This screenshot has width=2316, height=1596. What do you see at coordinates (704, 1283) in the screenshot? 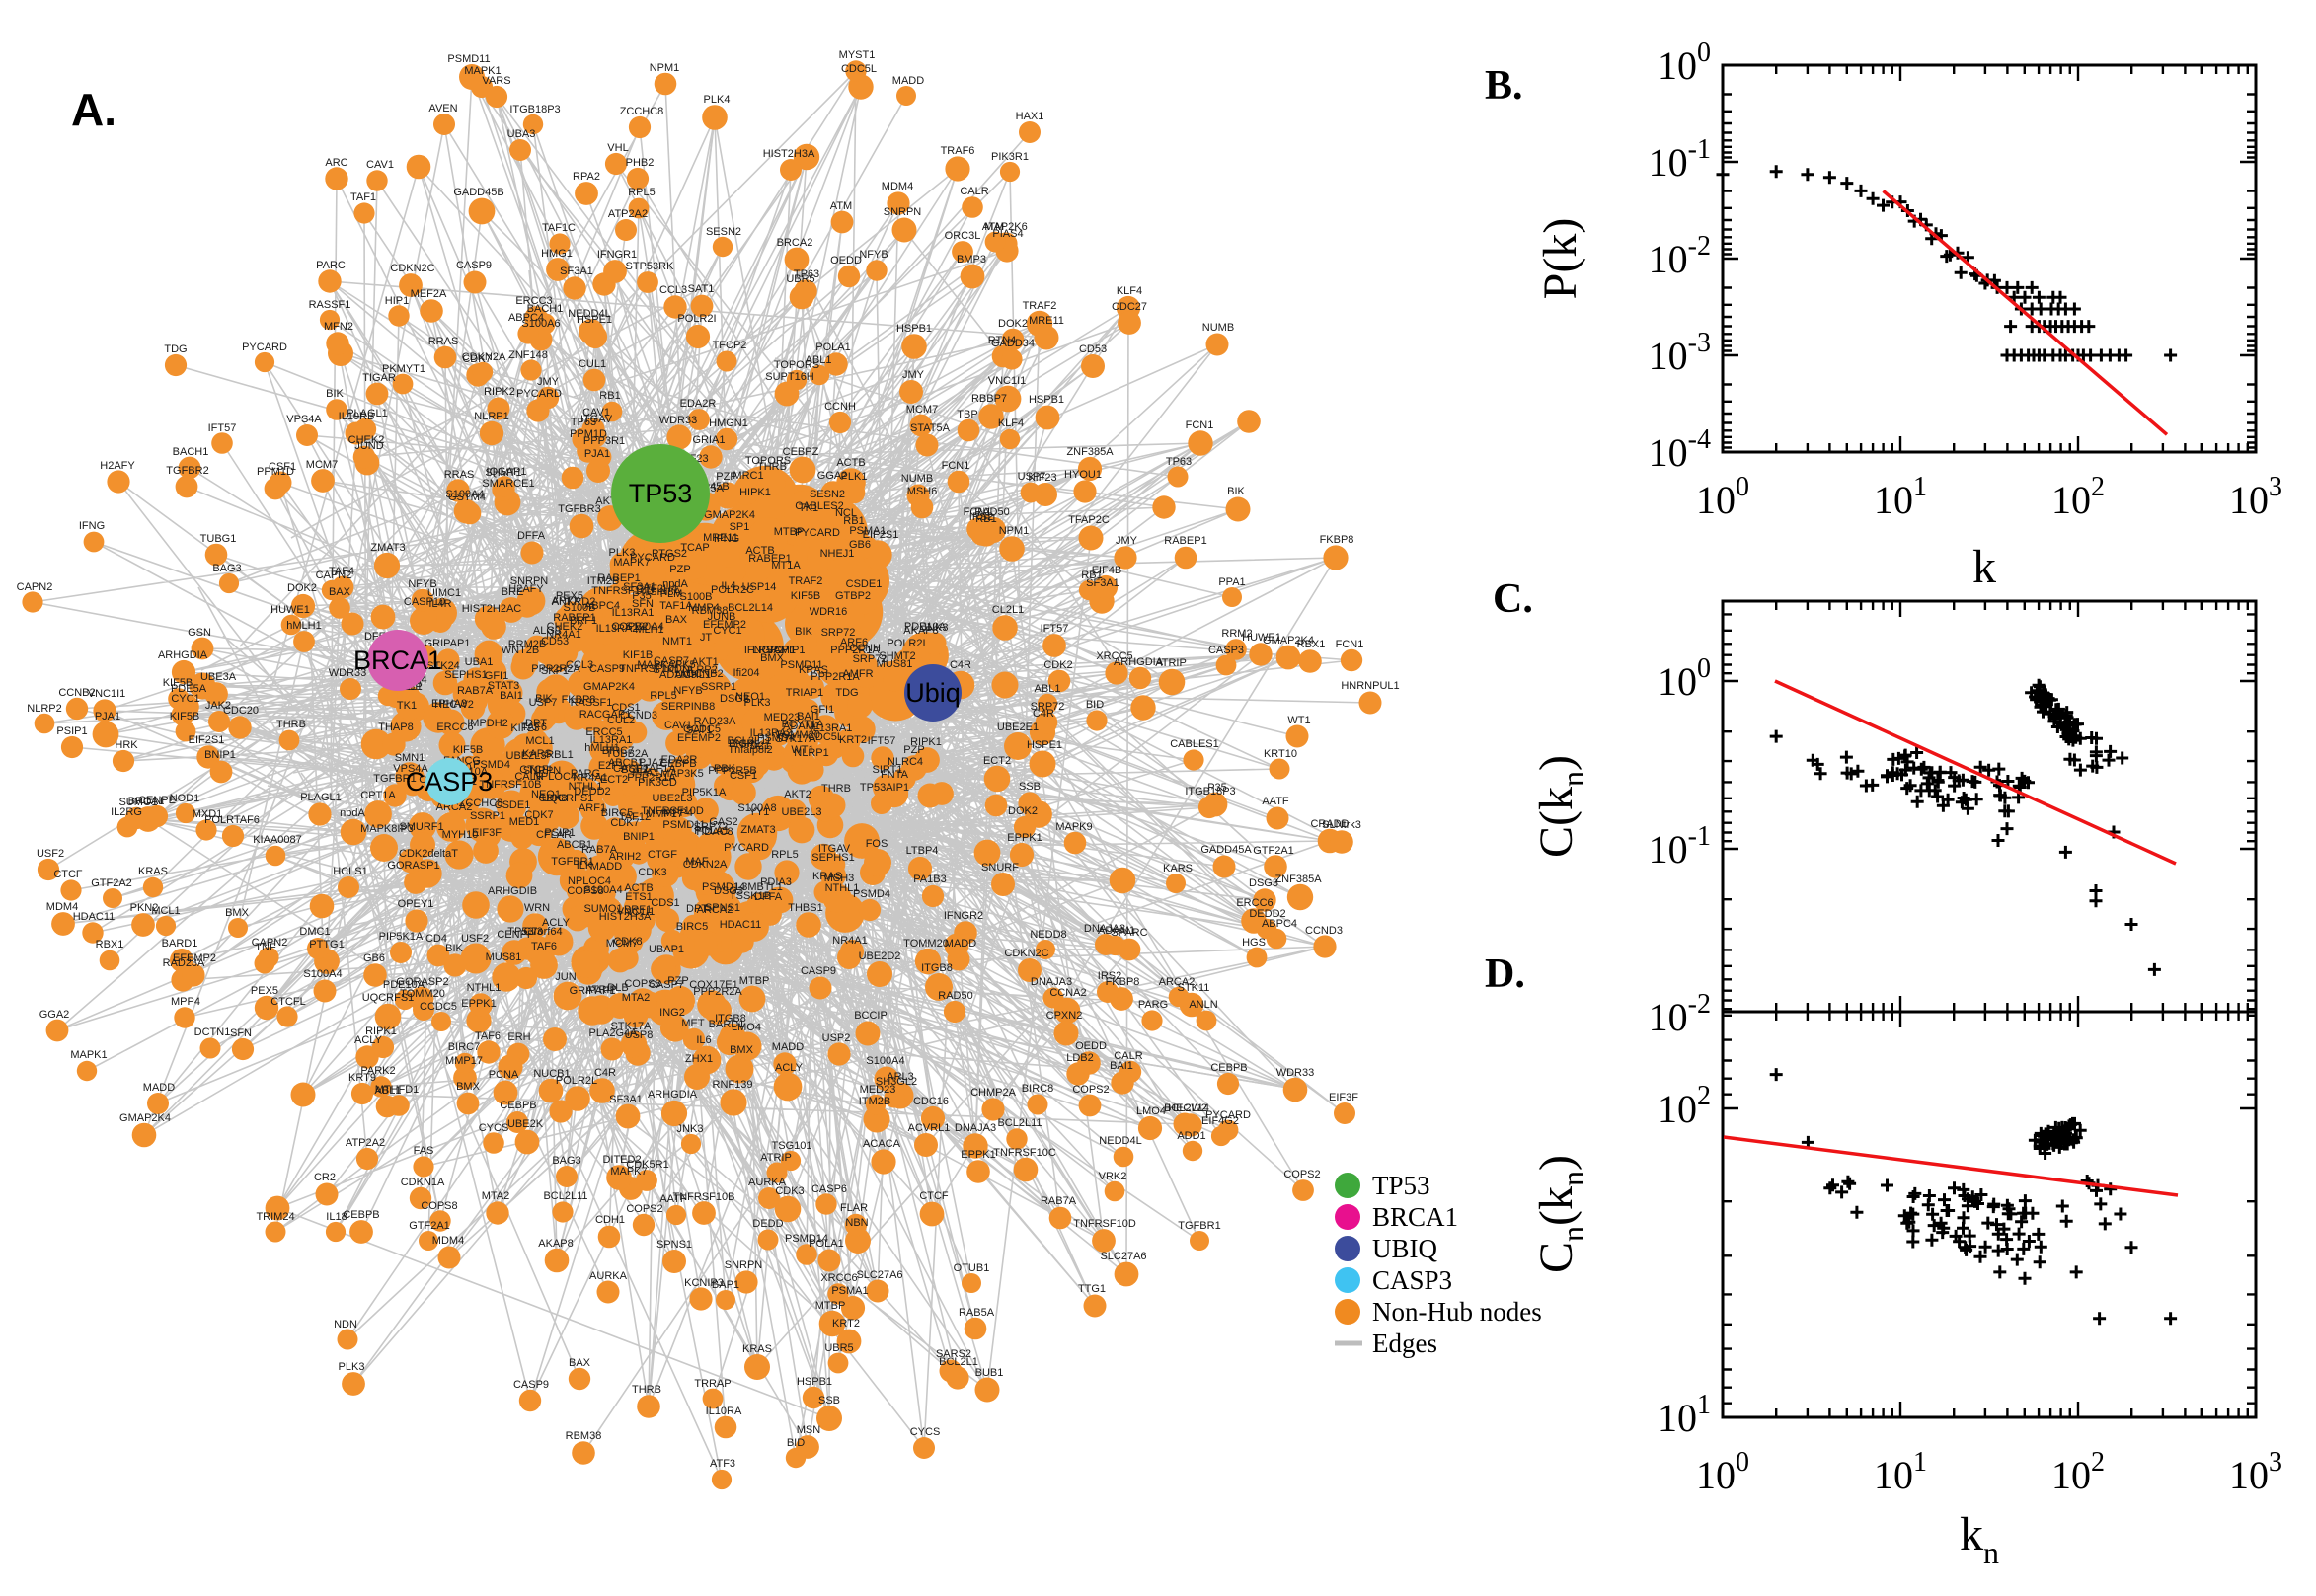
I see `svg-text: KCNIP3` at bounding box center [704, 1283].